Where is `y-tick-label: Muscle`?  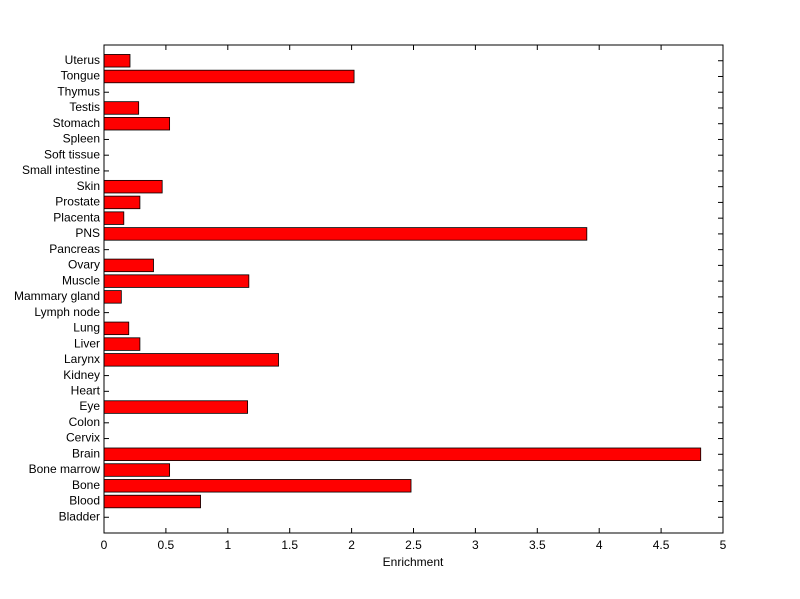 y-tick-label: Muscle is located at coordinates (81, 280).